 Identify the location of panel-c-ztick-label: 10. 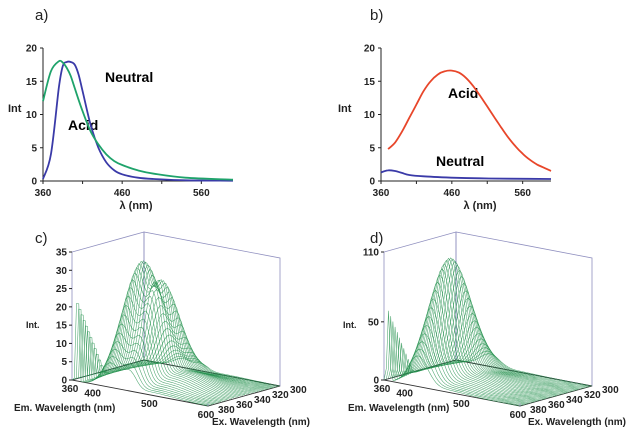
(62, 344).